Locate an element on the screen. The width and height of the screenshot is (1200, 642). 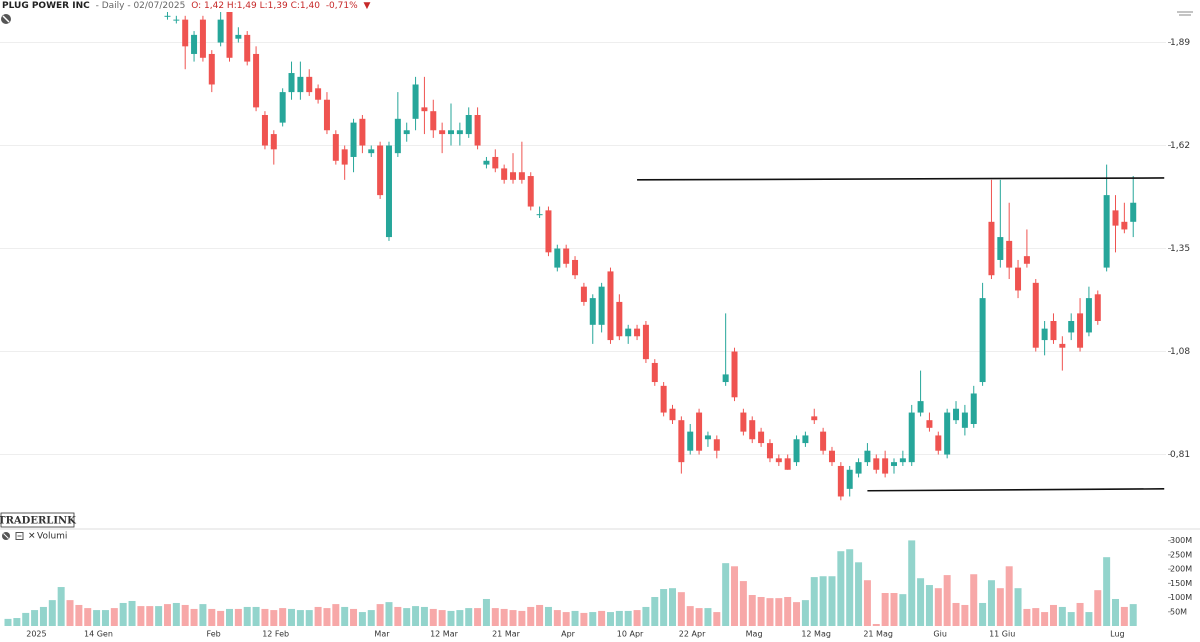
volume-panel is located at coordinates (570, 583).